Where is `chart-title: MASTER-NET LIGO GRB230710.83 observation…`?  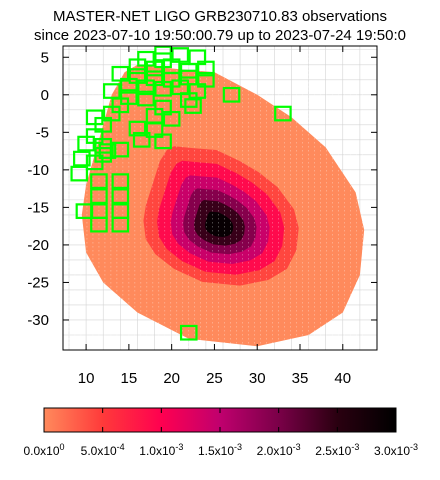 chart-title: MASTER-NET LIGO GRB230710.83 observation… is located at coordinates (220, 16).